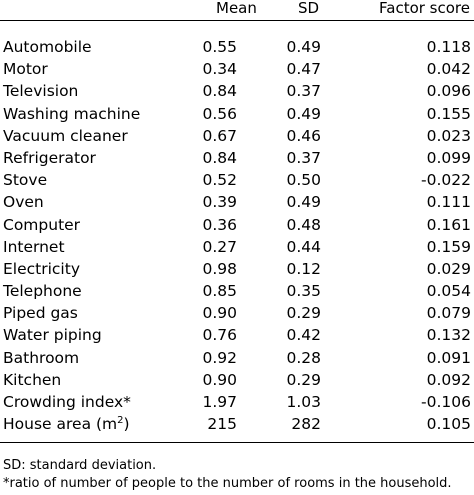 This screenshot has height=495, width=474. Describe the element at coordinates (47, 47) in the screenshot. I see `row-label: Automobile` at that location.